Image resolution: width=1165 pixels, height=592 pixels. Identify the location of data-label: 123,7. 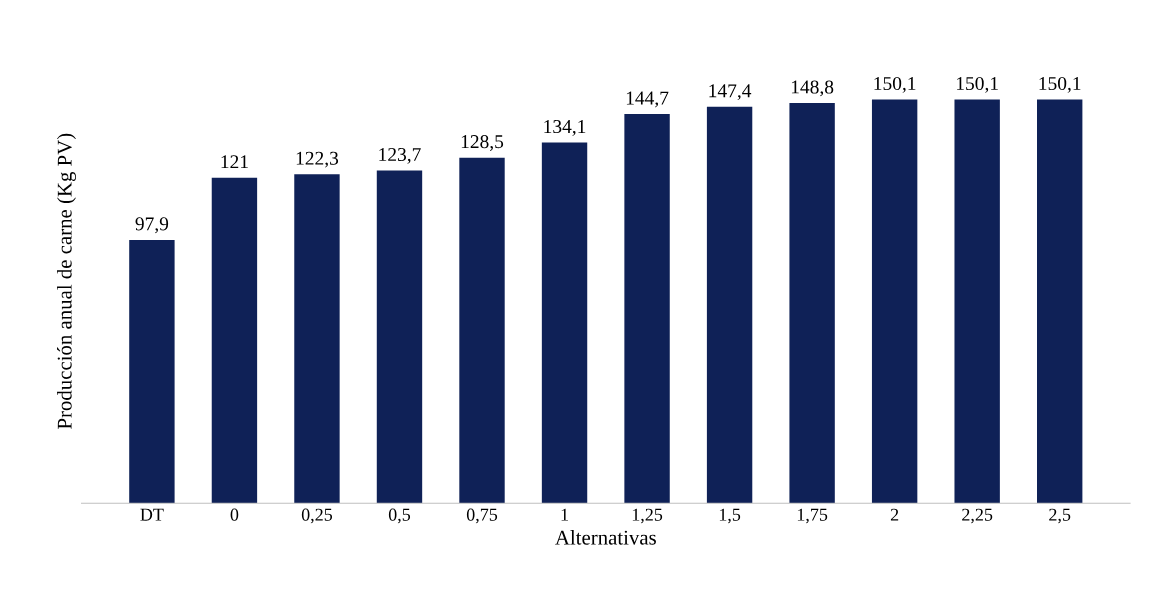
(400, 155).